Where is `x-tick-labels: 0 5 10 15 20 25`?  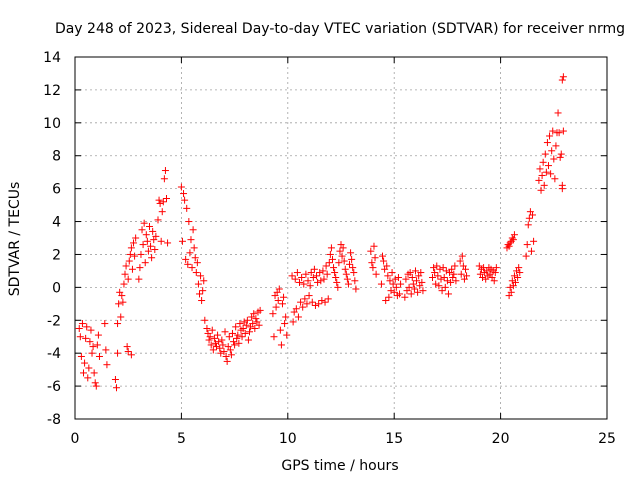
x-tick-labels: 0 5 10 15 20 25 is located at coordinates (343, 439).